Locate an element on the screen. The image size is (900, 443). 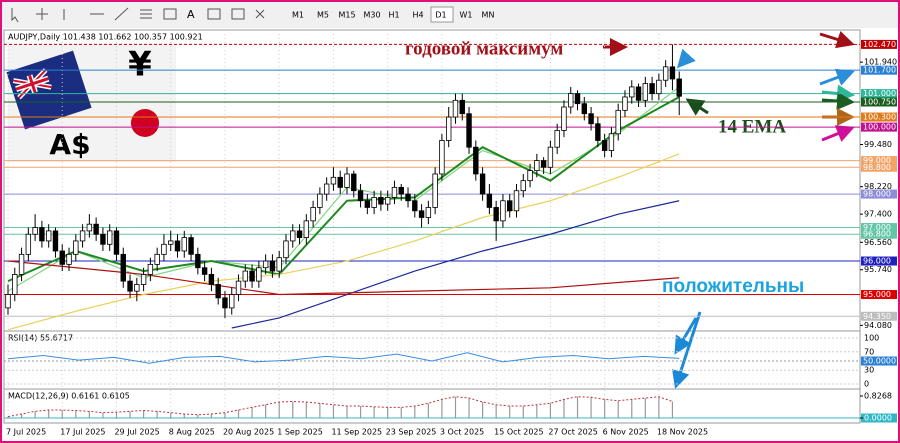
crosshair-icon is located at coordinates (42, 14).